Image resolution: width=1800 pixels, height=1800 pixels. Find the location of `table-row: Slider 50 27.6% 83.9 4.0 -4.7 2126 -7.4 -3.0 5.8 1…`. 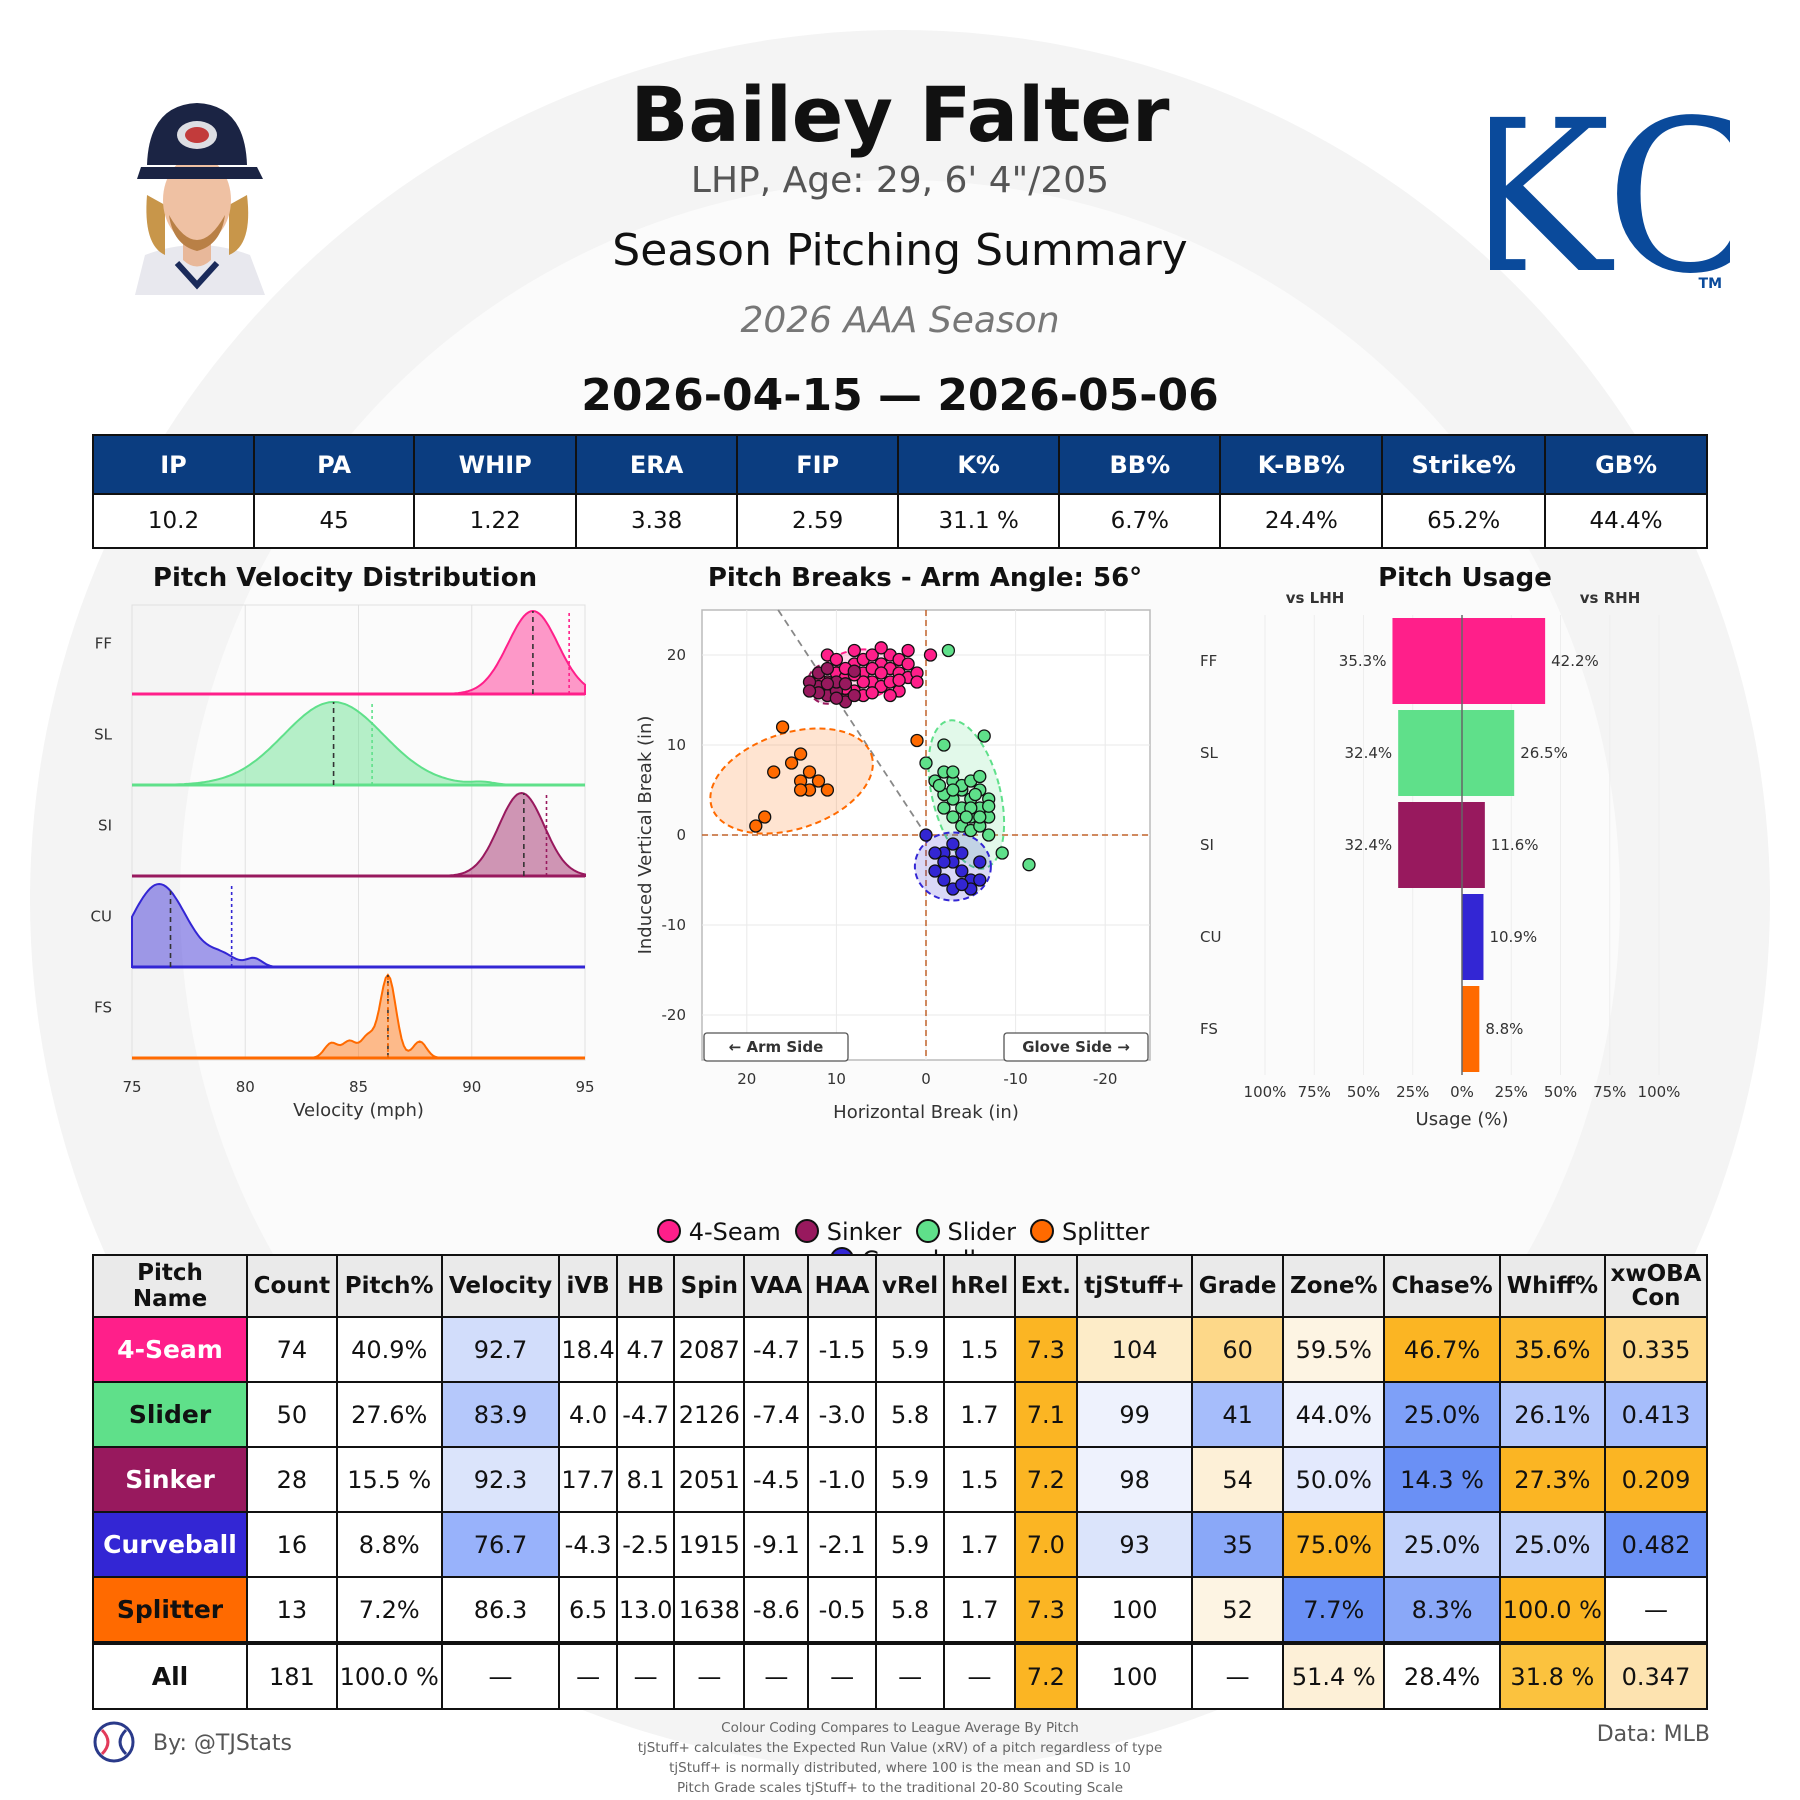

table-row: Slider 50 27.6% 83.9 4.0 -4.7 2126 -7.4 -3.0 5.8 1… is located at coordinates (900, 1414).